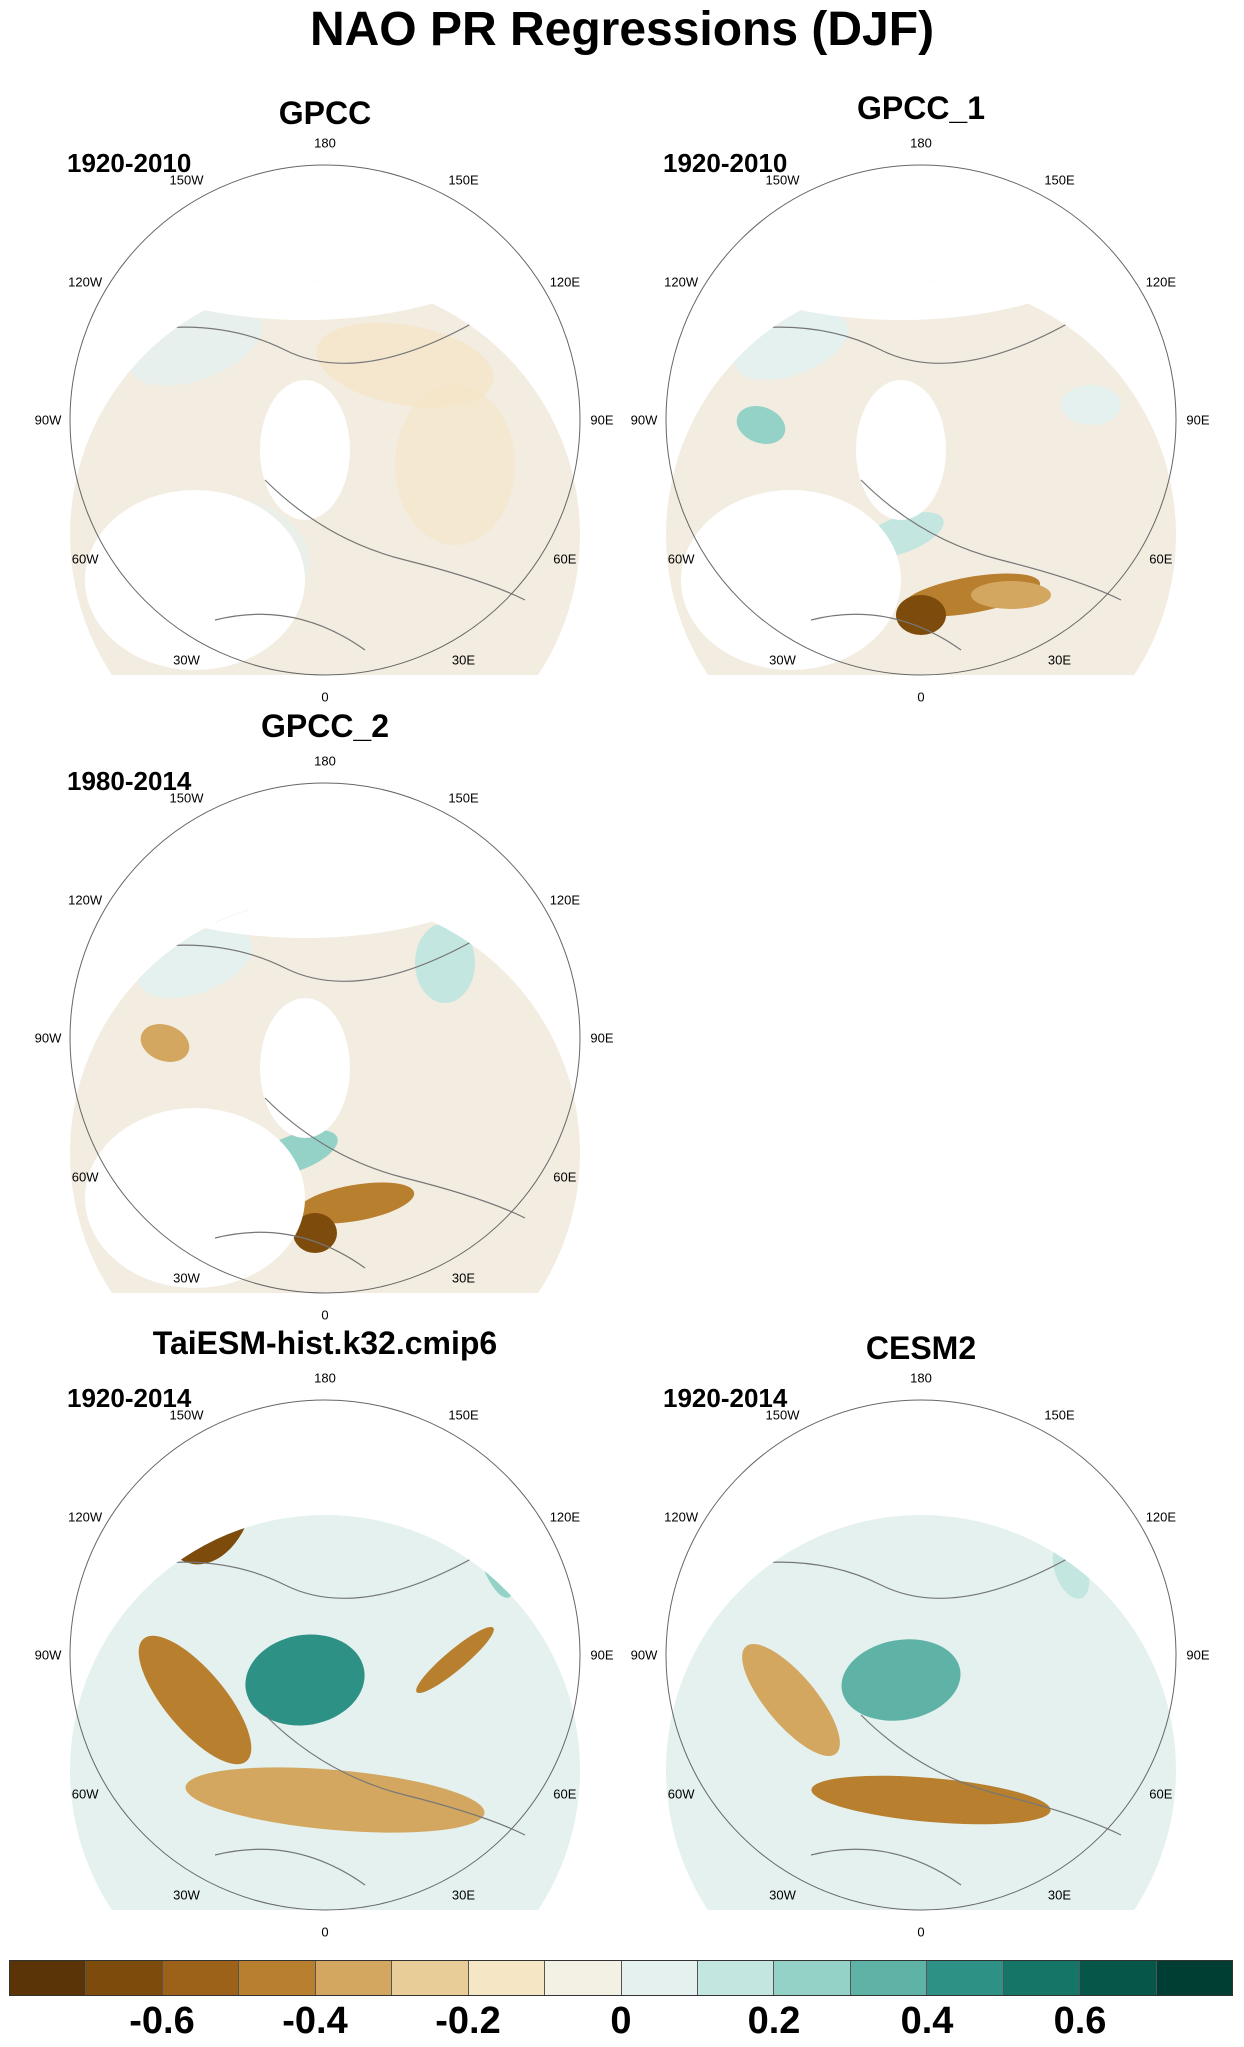 The width and height of the screenshot is (1244, 2047). I want to click on colorbar-tick-label: -0.6, so click(162, 2021).